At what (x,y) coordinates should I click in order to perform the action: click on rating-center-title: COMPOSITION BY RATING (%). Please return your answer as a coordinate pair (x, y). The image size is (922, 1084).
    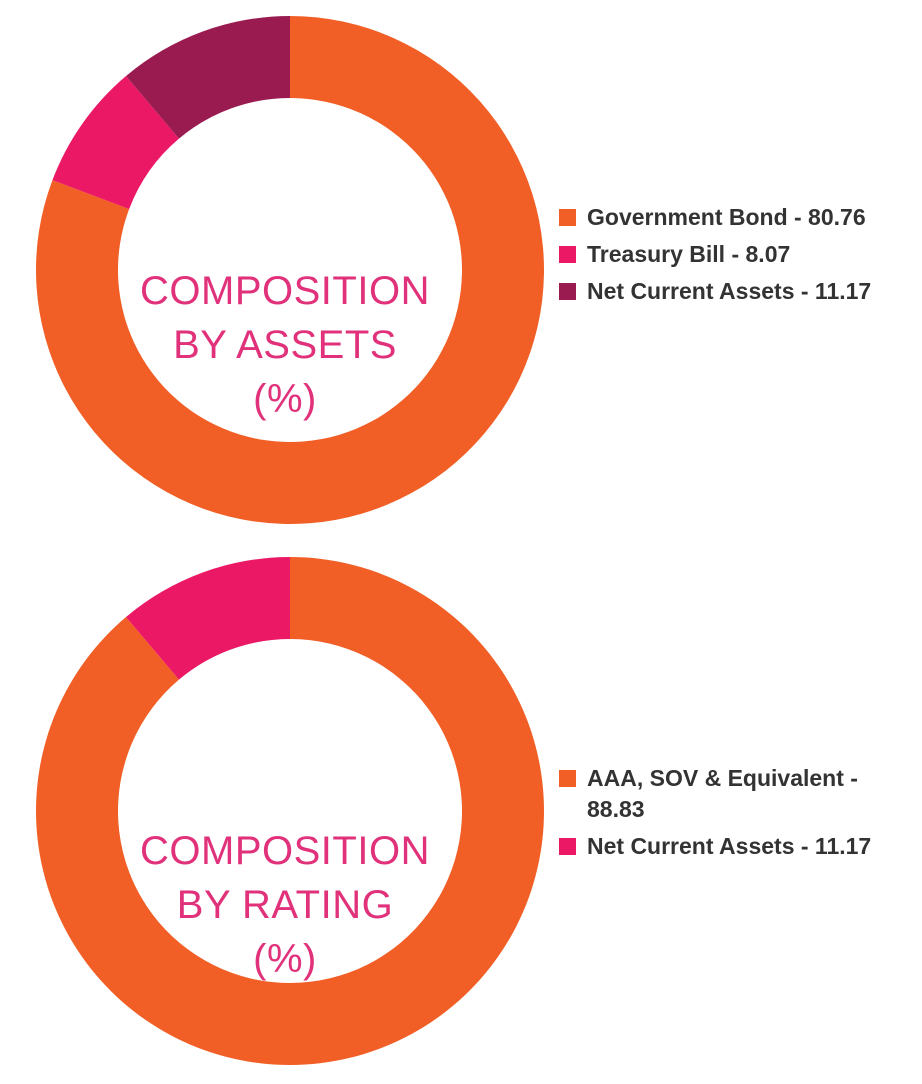
    Looking at the image, I should click on (285, 905).